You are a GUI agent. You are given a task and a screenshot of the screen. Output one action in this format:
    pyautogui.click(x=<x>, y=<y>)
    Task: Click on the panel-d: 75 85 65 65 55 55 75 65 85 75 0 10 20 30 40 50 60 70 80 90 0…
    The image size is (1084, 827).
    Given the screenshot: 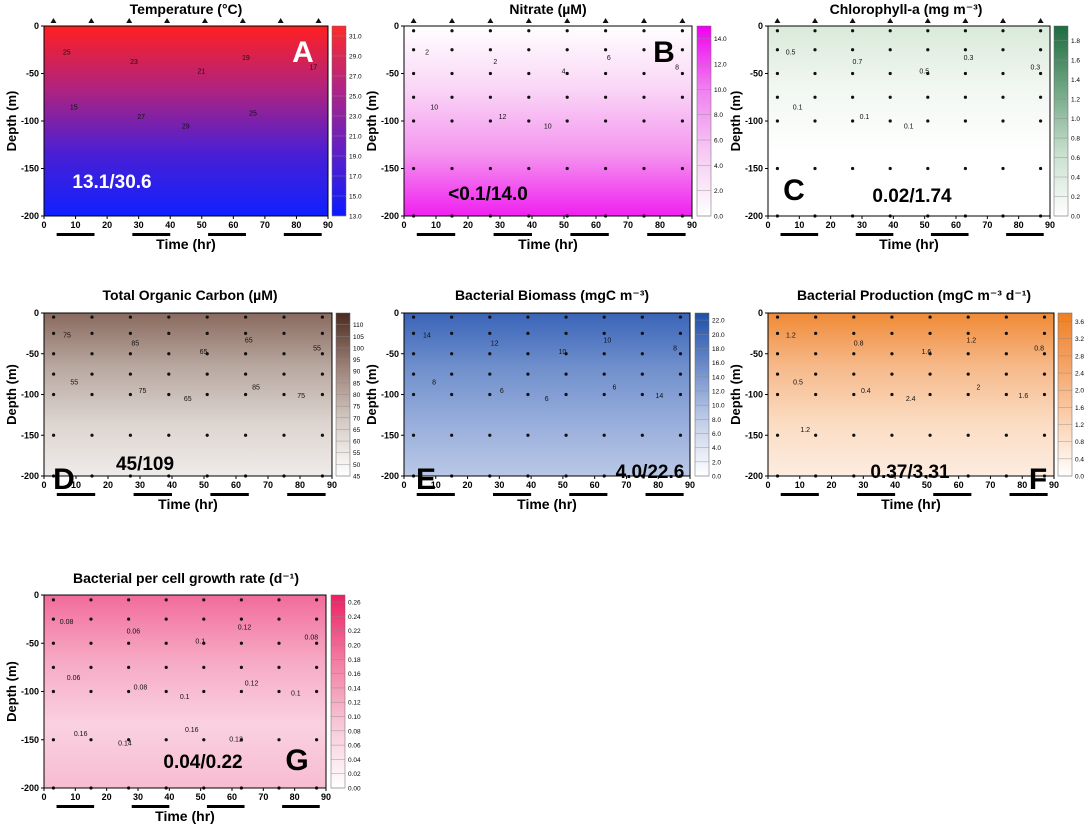 What is the action you would take?
    pyautogui.click(x=184, y=399)
    